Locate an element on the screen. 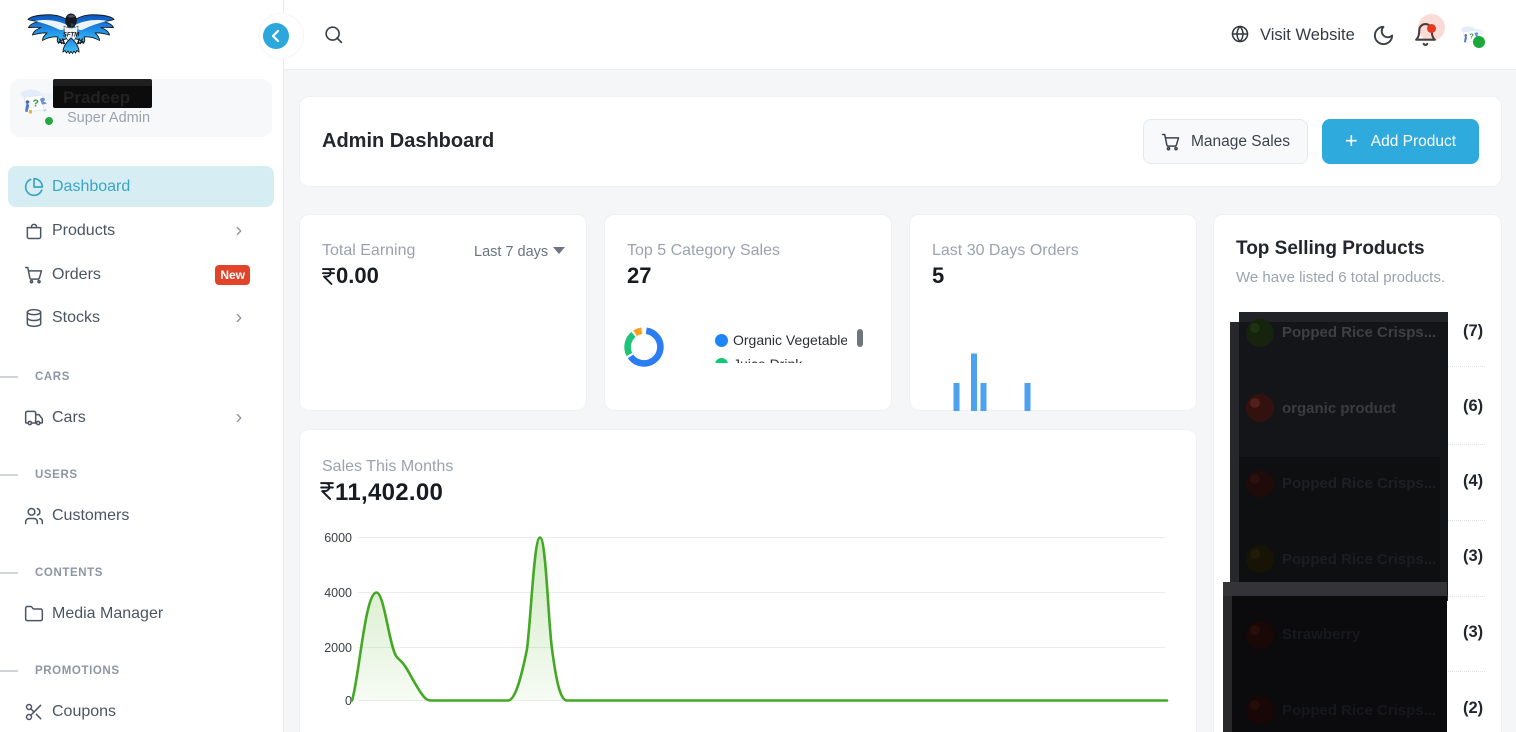 This screenshot has width=1516, height=732. svg-text: 2000 is located at coordinates (338, 648).